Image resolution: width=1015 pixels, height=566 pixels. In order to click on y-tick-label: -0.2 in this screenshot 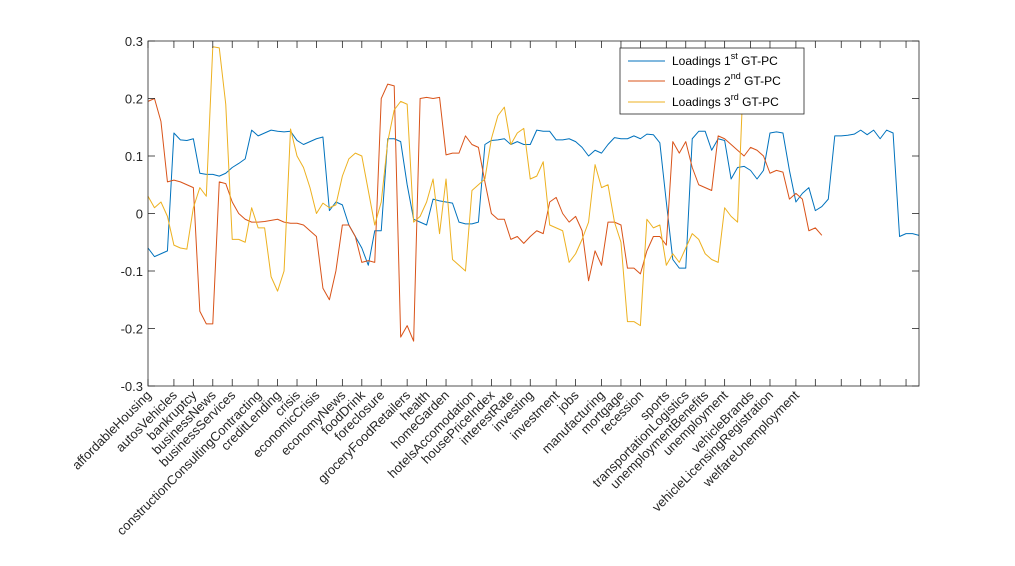, I will do `click(132, 329)`.